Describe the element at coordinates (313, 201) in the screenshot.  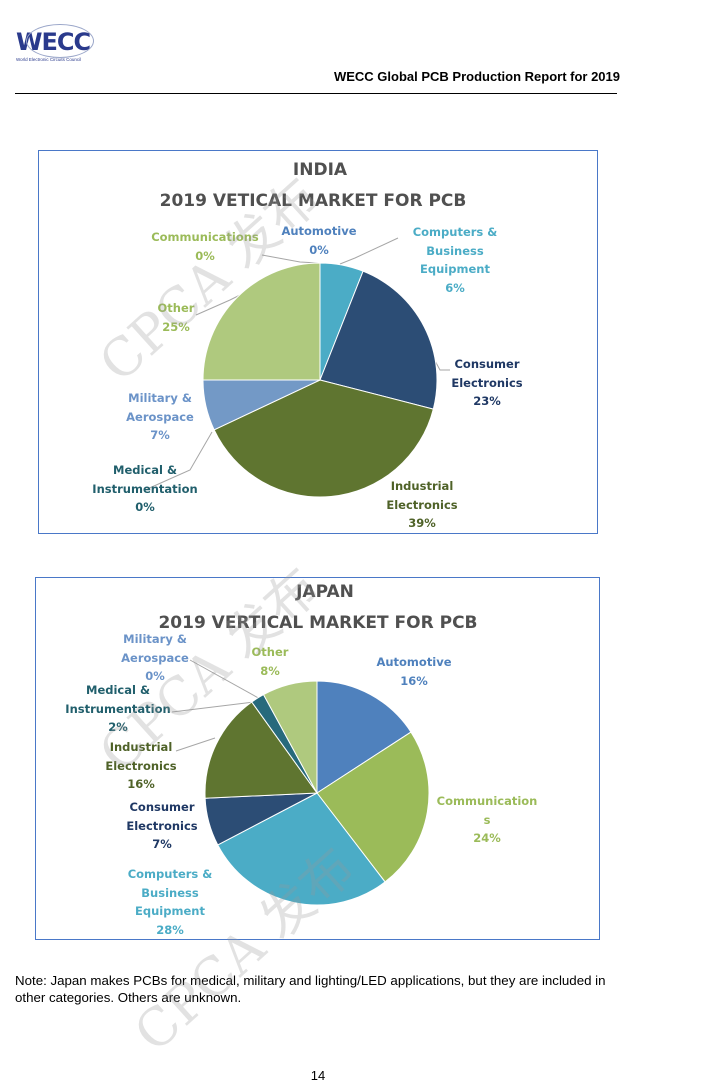
I see `india-chart-subtitle: 2019 VETICAL MARKET FOR PCB` at that location.